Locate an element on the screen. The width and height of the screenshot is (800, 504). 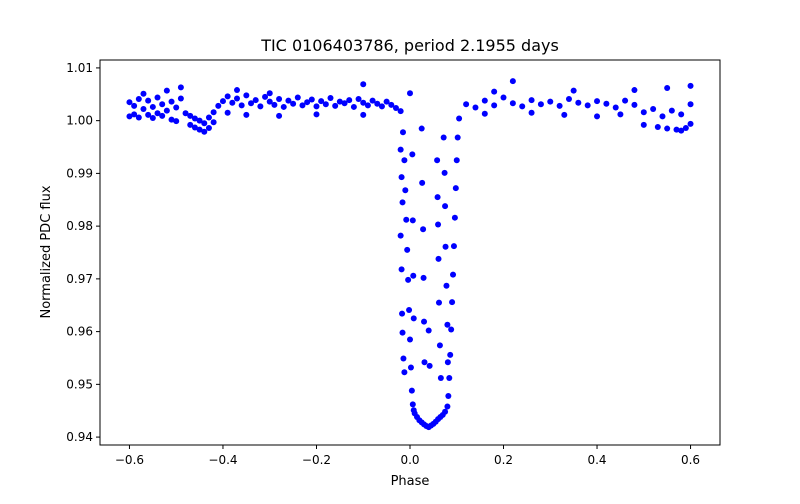
x-tick-label: −0.6 is located at coordinates (129, 460).